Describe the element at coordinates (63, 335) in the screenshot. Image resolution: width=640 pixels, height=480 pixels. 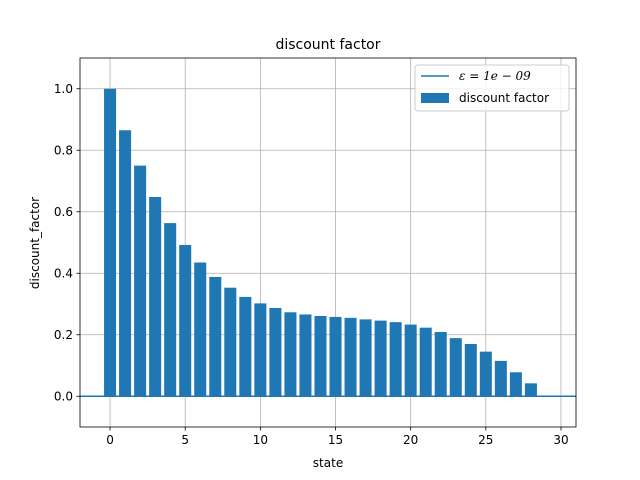
I see `y-tick-label: 0.2` at that location.